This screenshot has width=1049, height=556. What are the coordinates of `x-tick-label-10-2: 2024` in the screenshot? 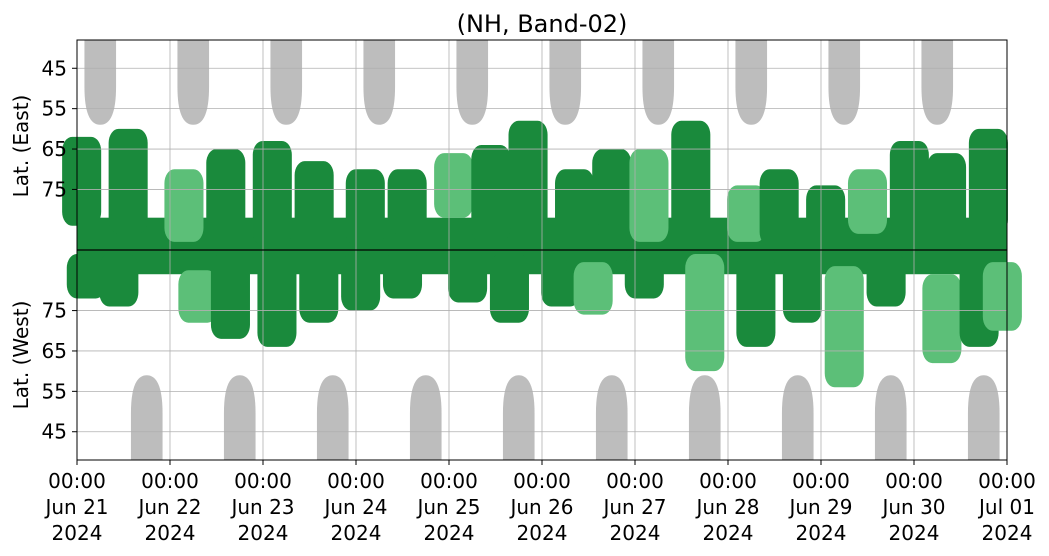 It's located at (1007, 533).